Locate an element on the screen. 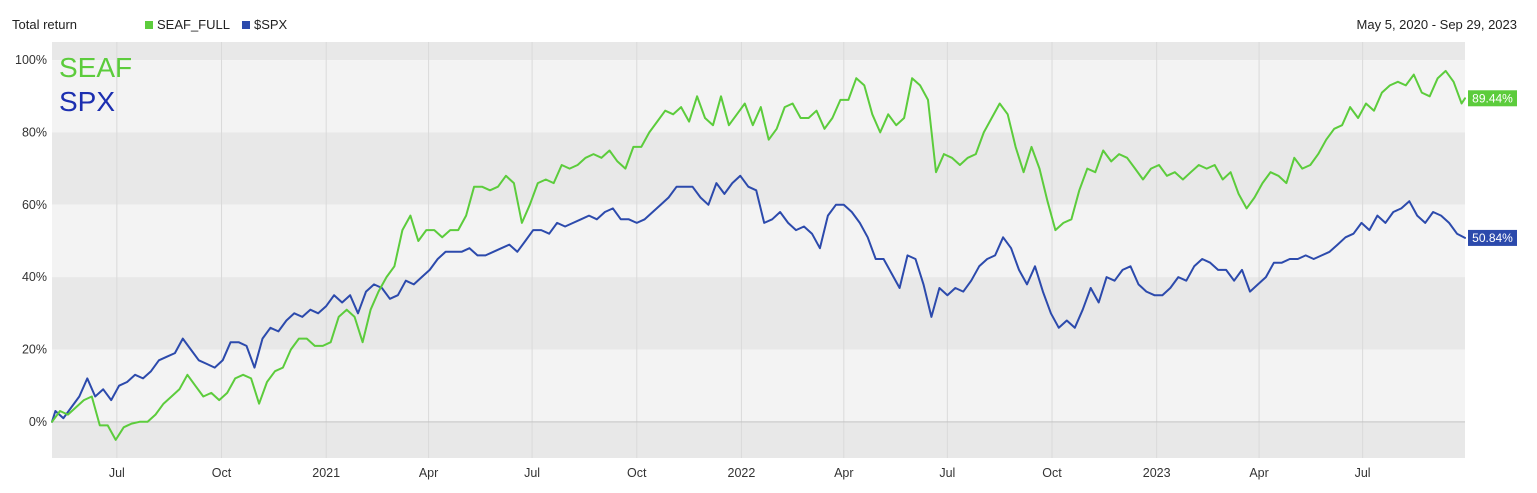 The width and height of the screenshot is (1537, 493). end-label-seaf: 89.44% is located at coordinates (1492, 98).